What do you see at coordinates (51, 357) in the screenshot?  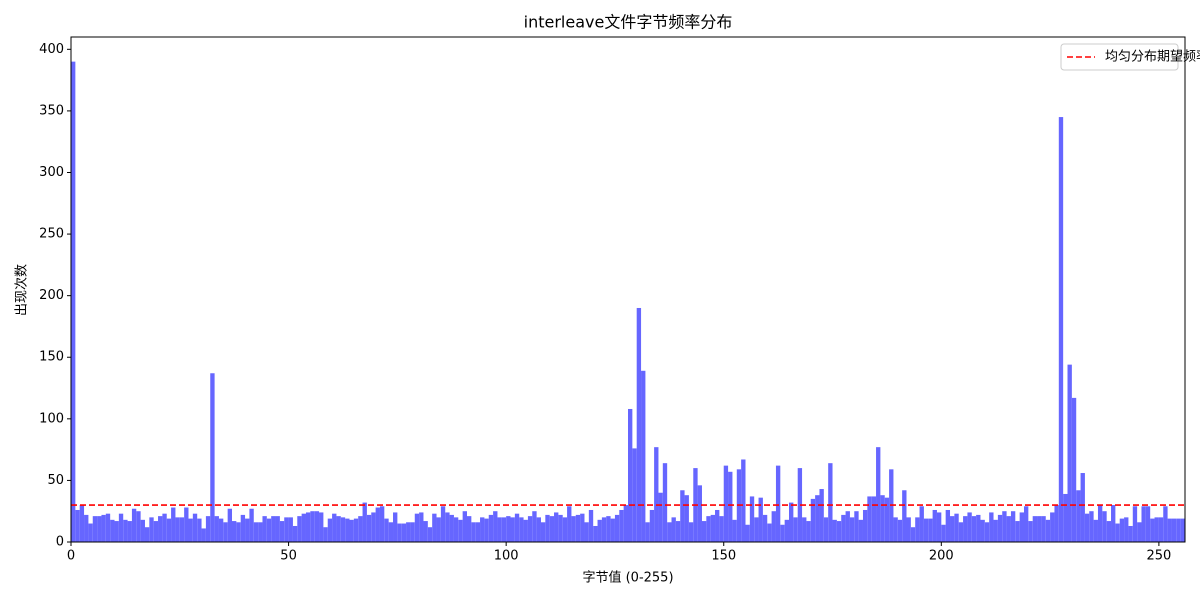 I see `y-tick-label: 150` at bounding box center [51, 357].